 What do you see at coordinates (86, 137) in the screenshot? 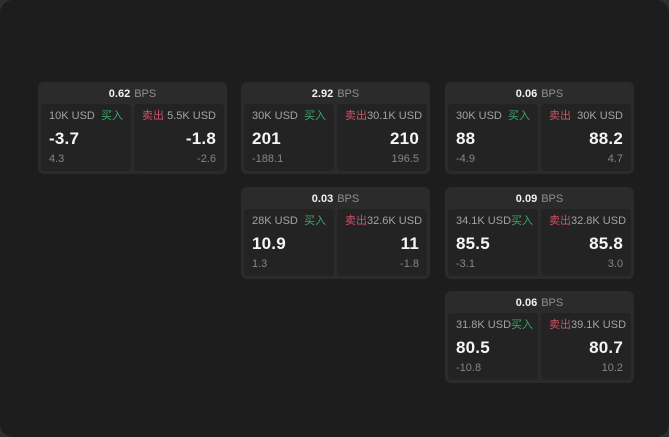
I see `buy-tile: 10K USD 买入 -3.7 4.3` at bounding box center [86, 137].